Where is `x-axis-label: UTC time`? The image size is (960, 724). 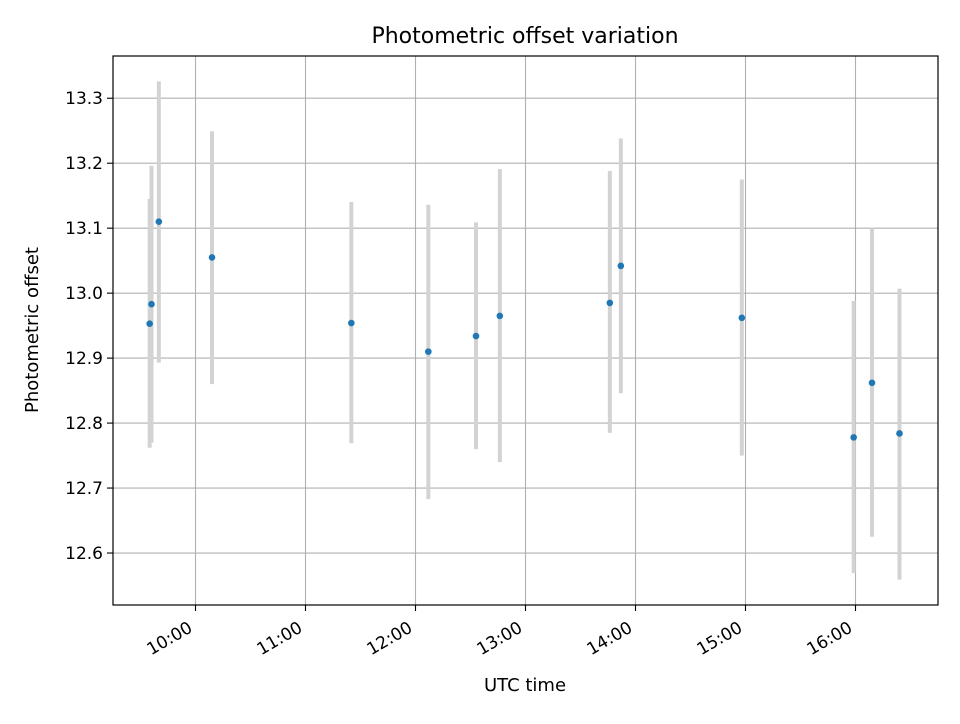
x-axis-label: UTC time is located at coordinates (525, 685).